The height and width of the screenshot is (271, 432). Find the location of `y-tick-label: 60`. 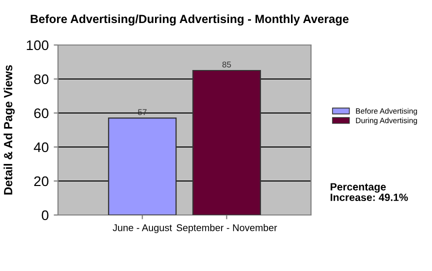

y-tick-label: 60 is located at coordinates (41, 113).